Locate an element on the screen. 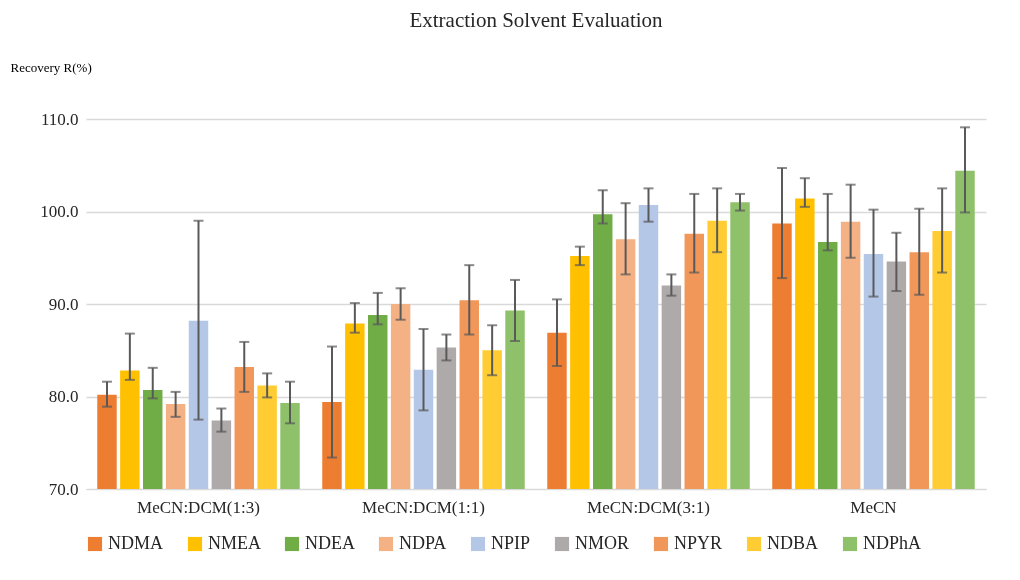 Image resolution: width=1020 pixels, height=580 pixels. y-tick-label: 80.0 is located at coordinates (63, 396).